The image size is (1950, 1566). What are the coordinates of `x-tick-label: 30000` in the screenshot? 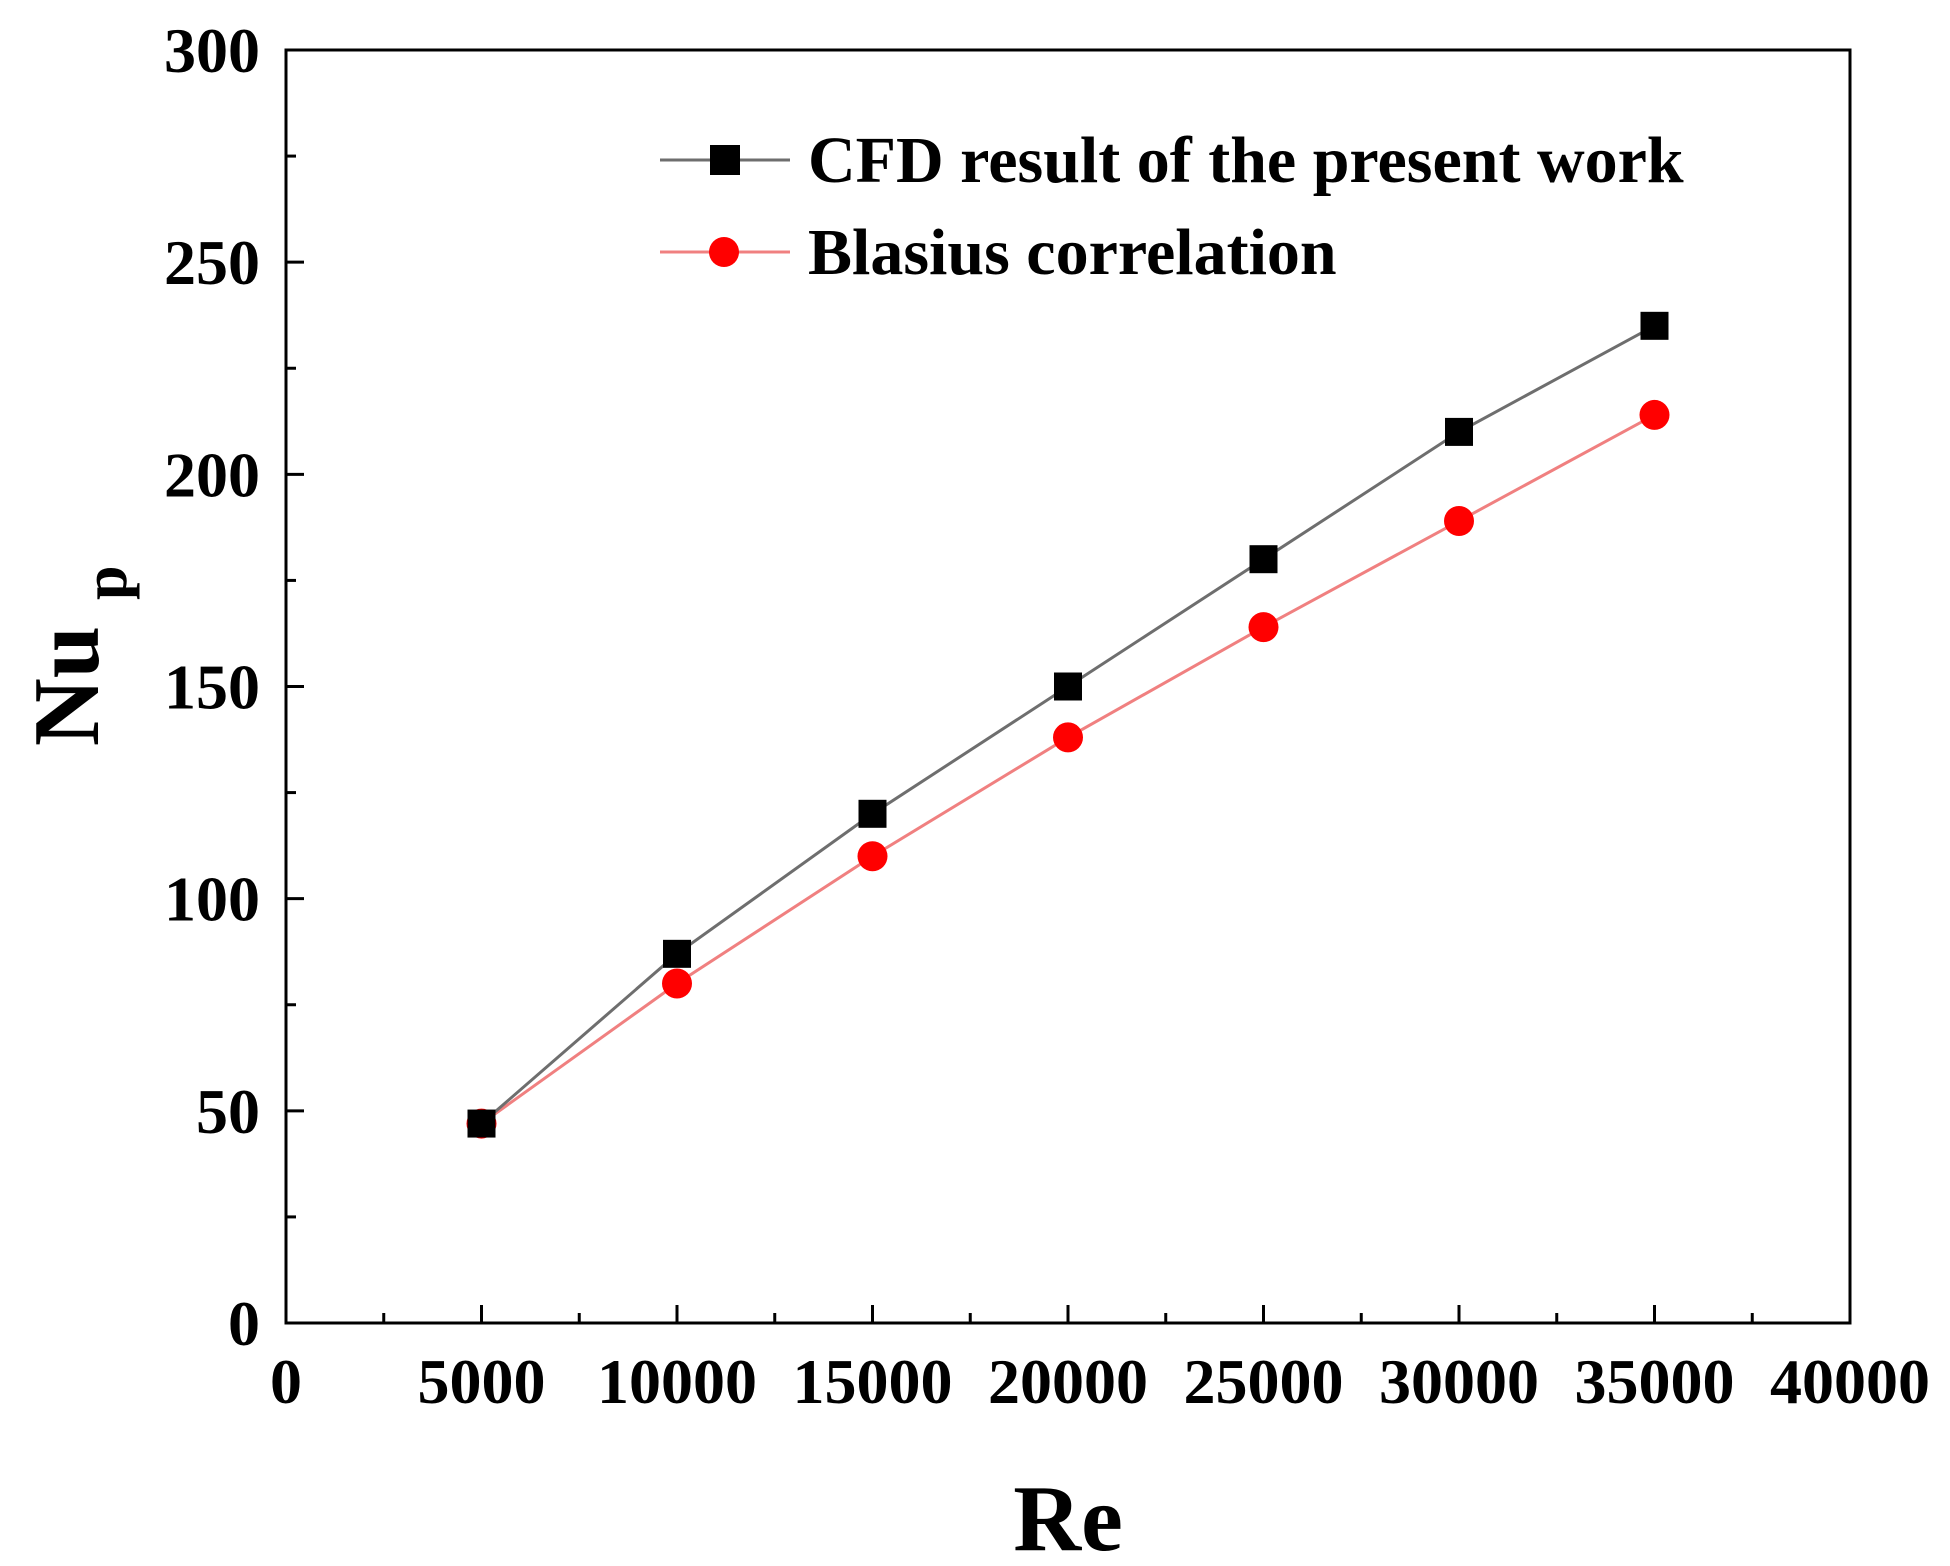 It's located at (1459, 1381).